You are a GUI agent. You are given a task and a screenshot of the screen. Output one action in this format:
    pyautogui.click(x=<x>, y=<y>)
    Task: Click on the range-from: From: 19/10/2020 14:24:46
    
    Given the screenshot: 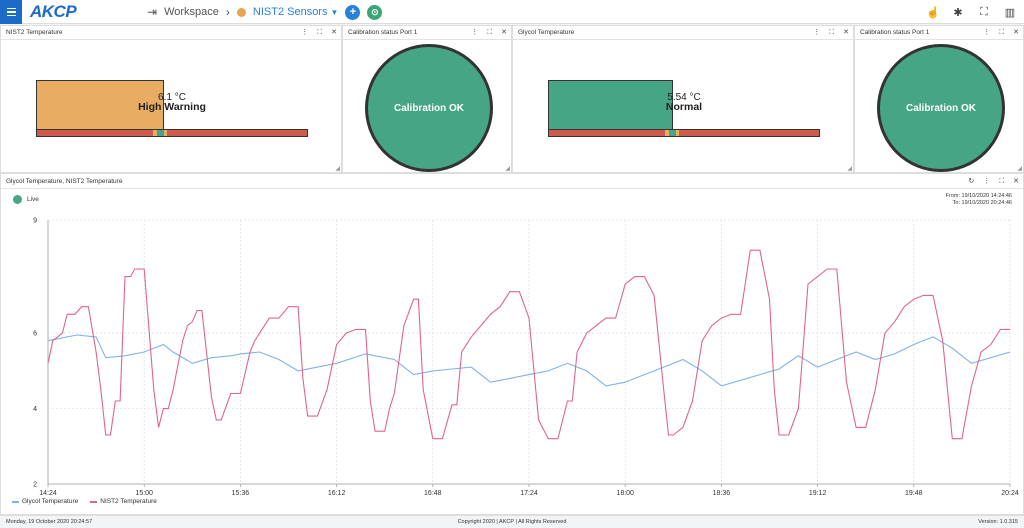 What is the action you would take?
    pyautogui.click(x=978, y=196)
    